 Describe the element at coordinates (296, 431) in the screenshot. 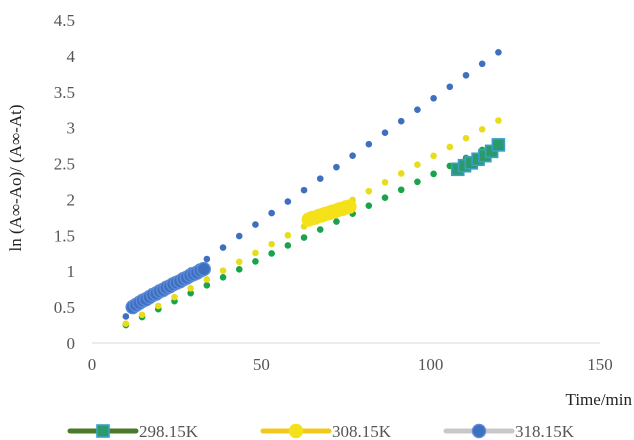

I see `legend-marker-308.15K` at that location.